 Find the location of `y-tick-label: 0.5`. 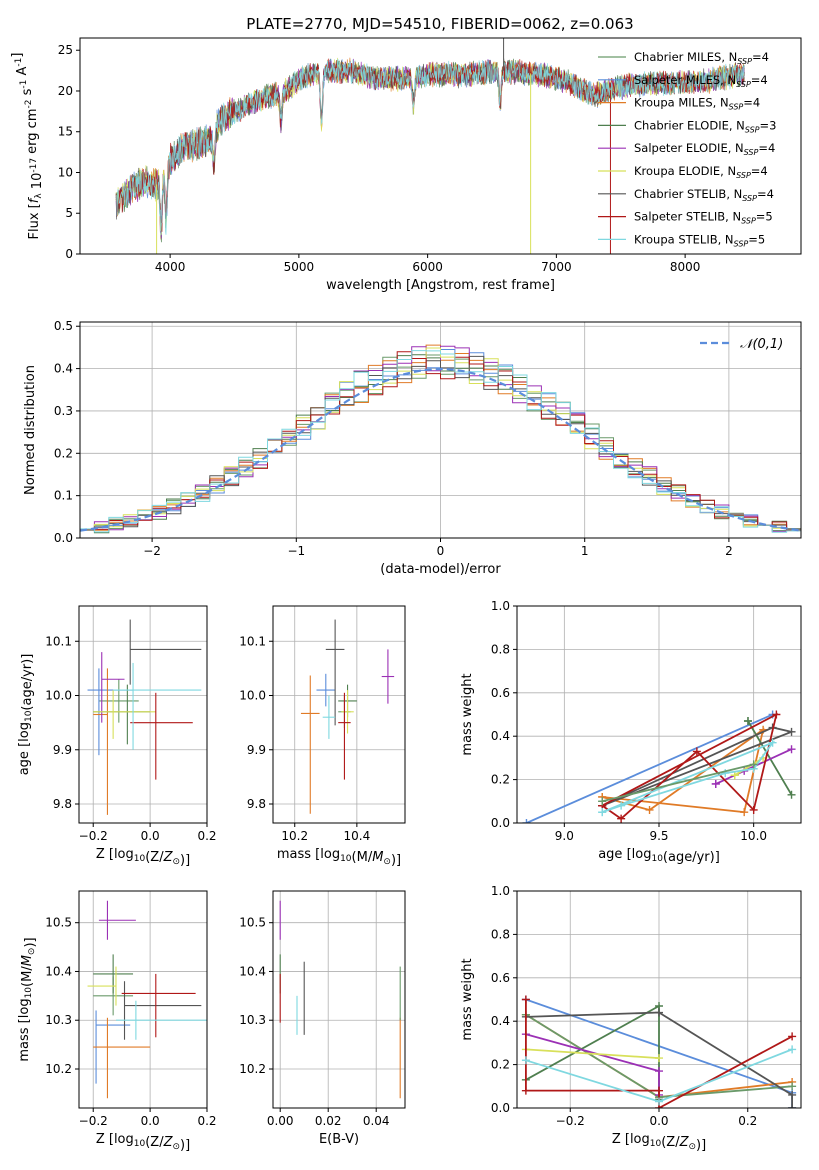

y-tick-label: 0.5 is located at coordinates (63, 326).